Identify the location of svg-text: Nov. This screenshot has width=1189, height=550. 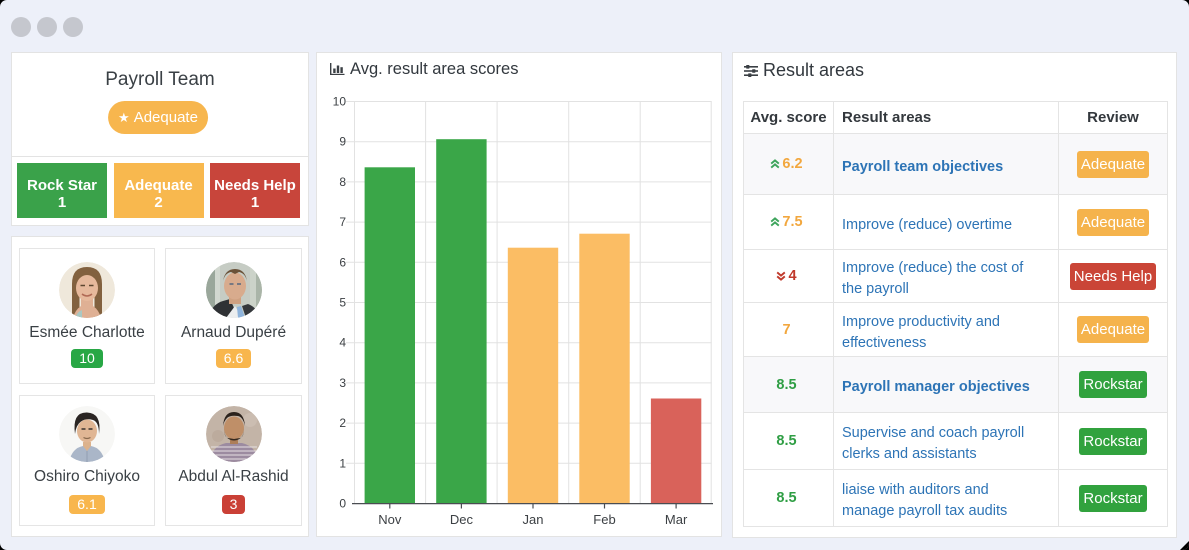
(390, 519).